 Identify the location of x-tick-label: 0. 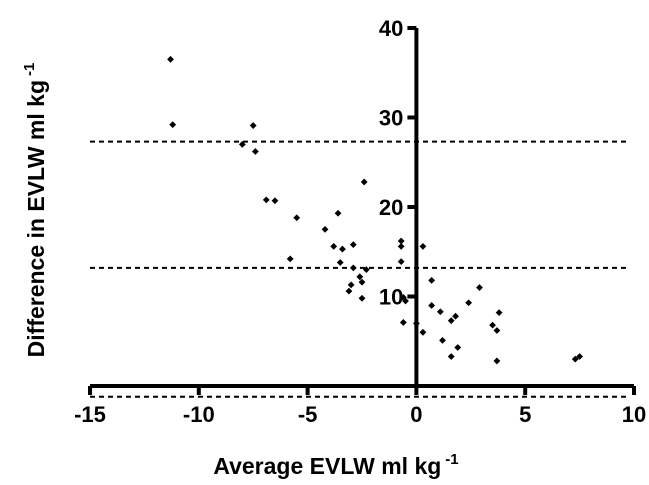
(416, 414).